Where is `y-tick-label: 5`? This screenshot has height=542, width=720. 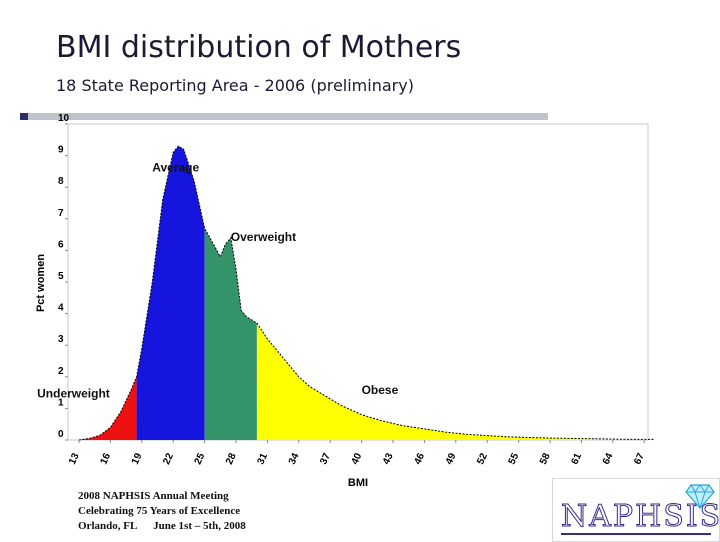
y-tick-label: 5 is located at coordinates (61, 276).